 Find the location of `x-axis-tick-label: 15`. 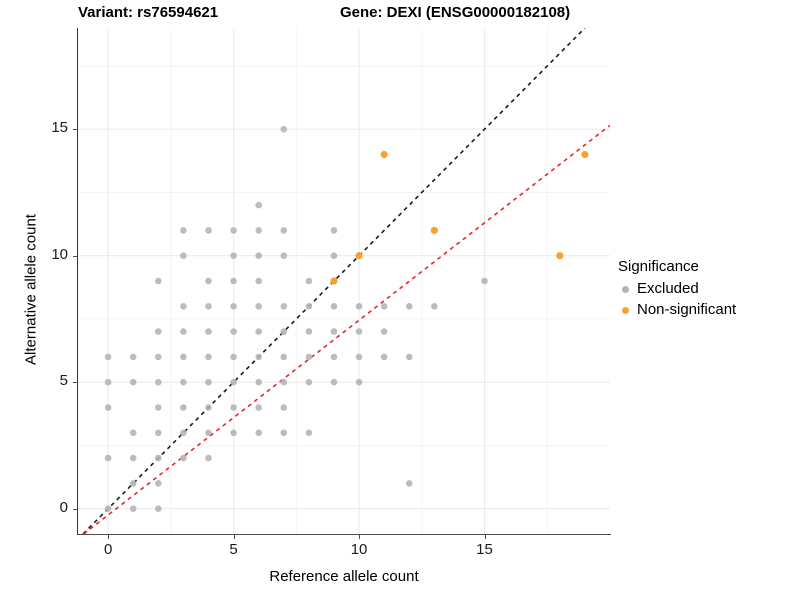

x-axis-tick-label: 15 is located at coordinates (484, 549).